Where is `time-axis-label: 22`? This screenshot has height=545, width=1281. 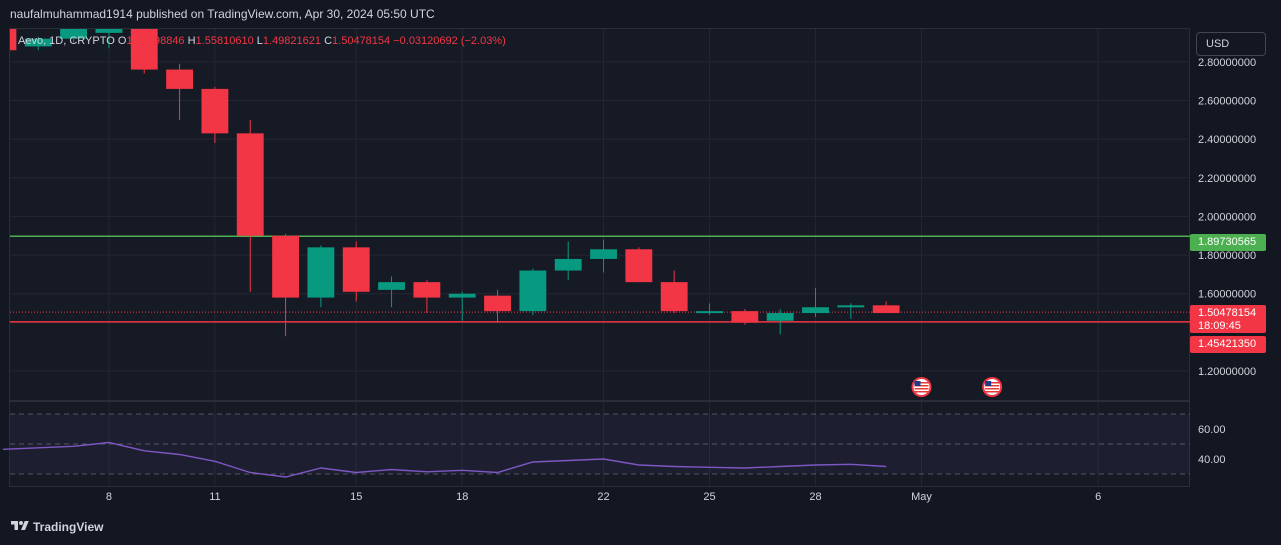
time-axis-label: 22 is located at coordinates (603, 497).